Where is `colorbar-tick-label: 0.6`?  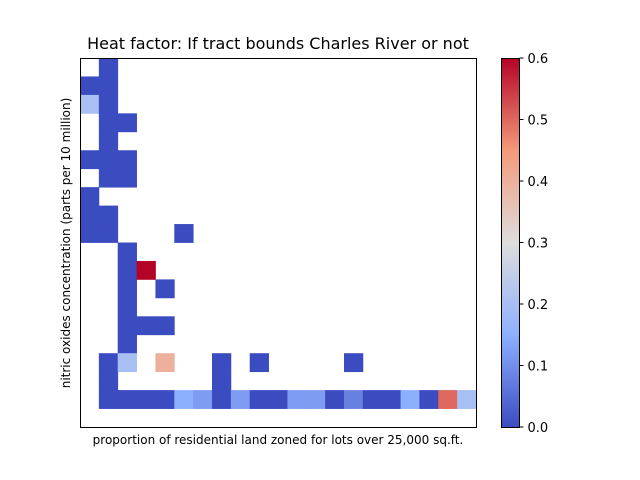
colorbar-tick-label: 0.6 is located at coordinates (538, 59).